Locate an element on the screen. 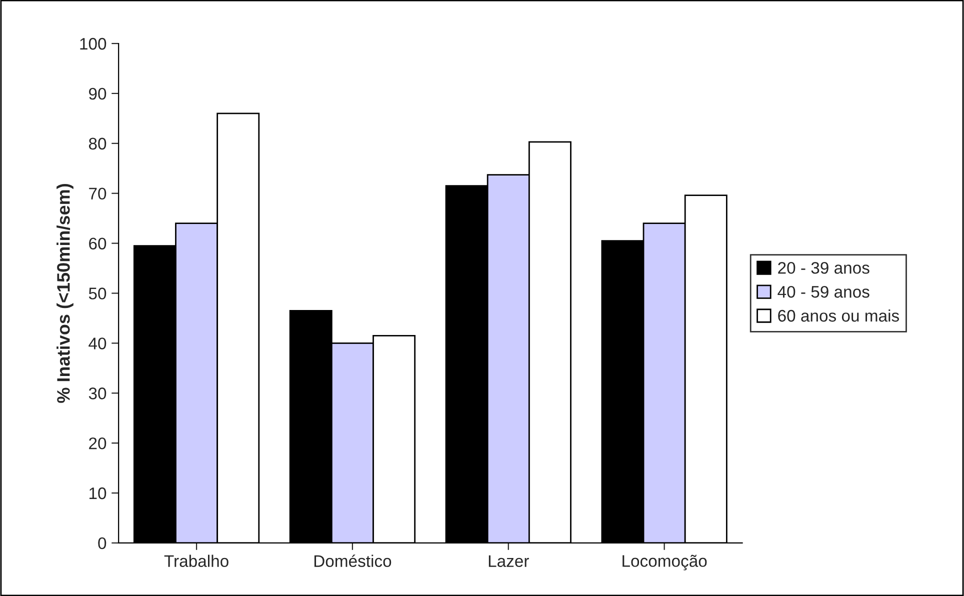 Image resolution: width=964 pixels, height=596 pixels. y-tick-label: 20 is located at coordinates (97, 443).